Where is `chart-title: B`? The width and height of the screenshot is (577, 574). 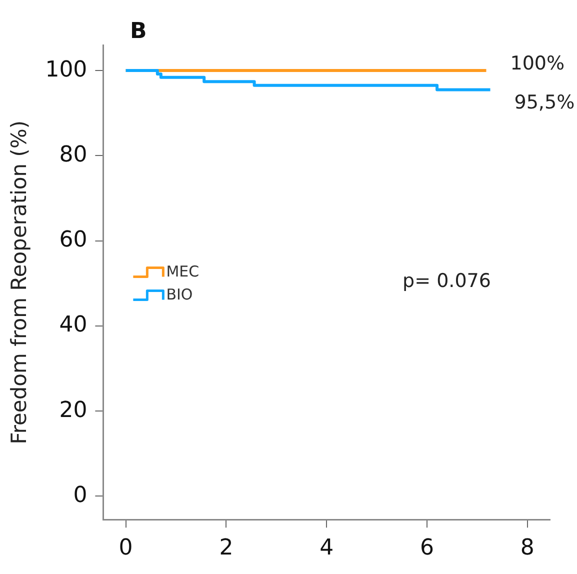
chart-title: B is located at coordinates (138, 31).